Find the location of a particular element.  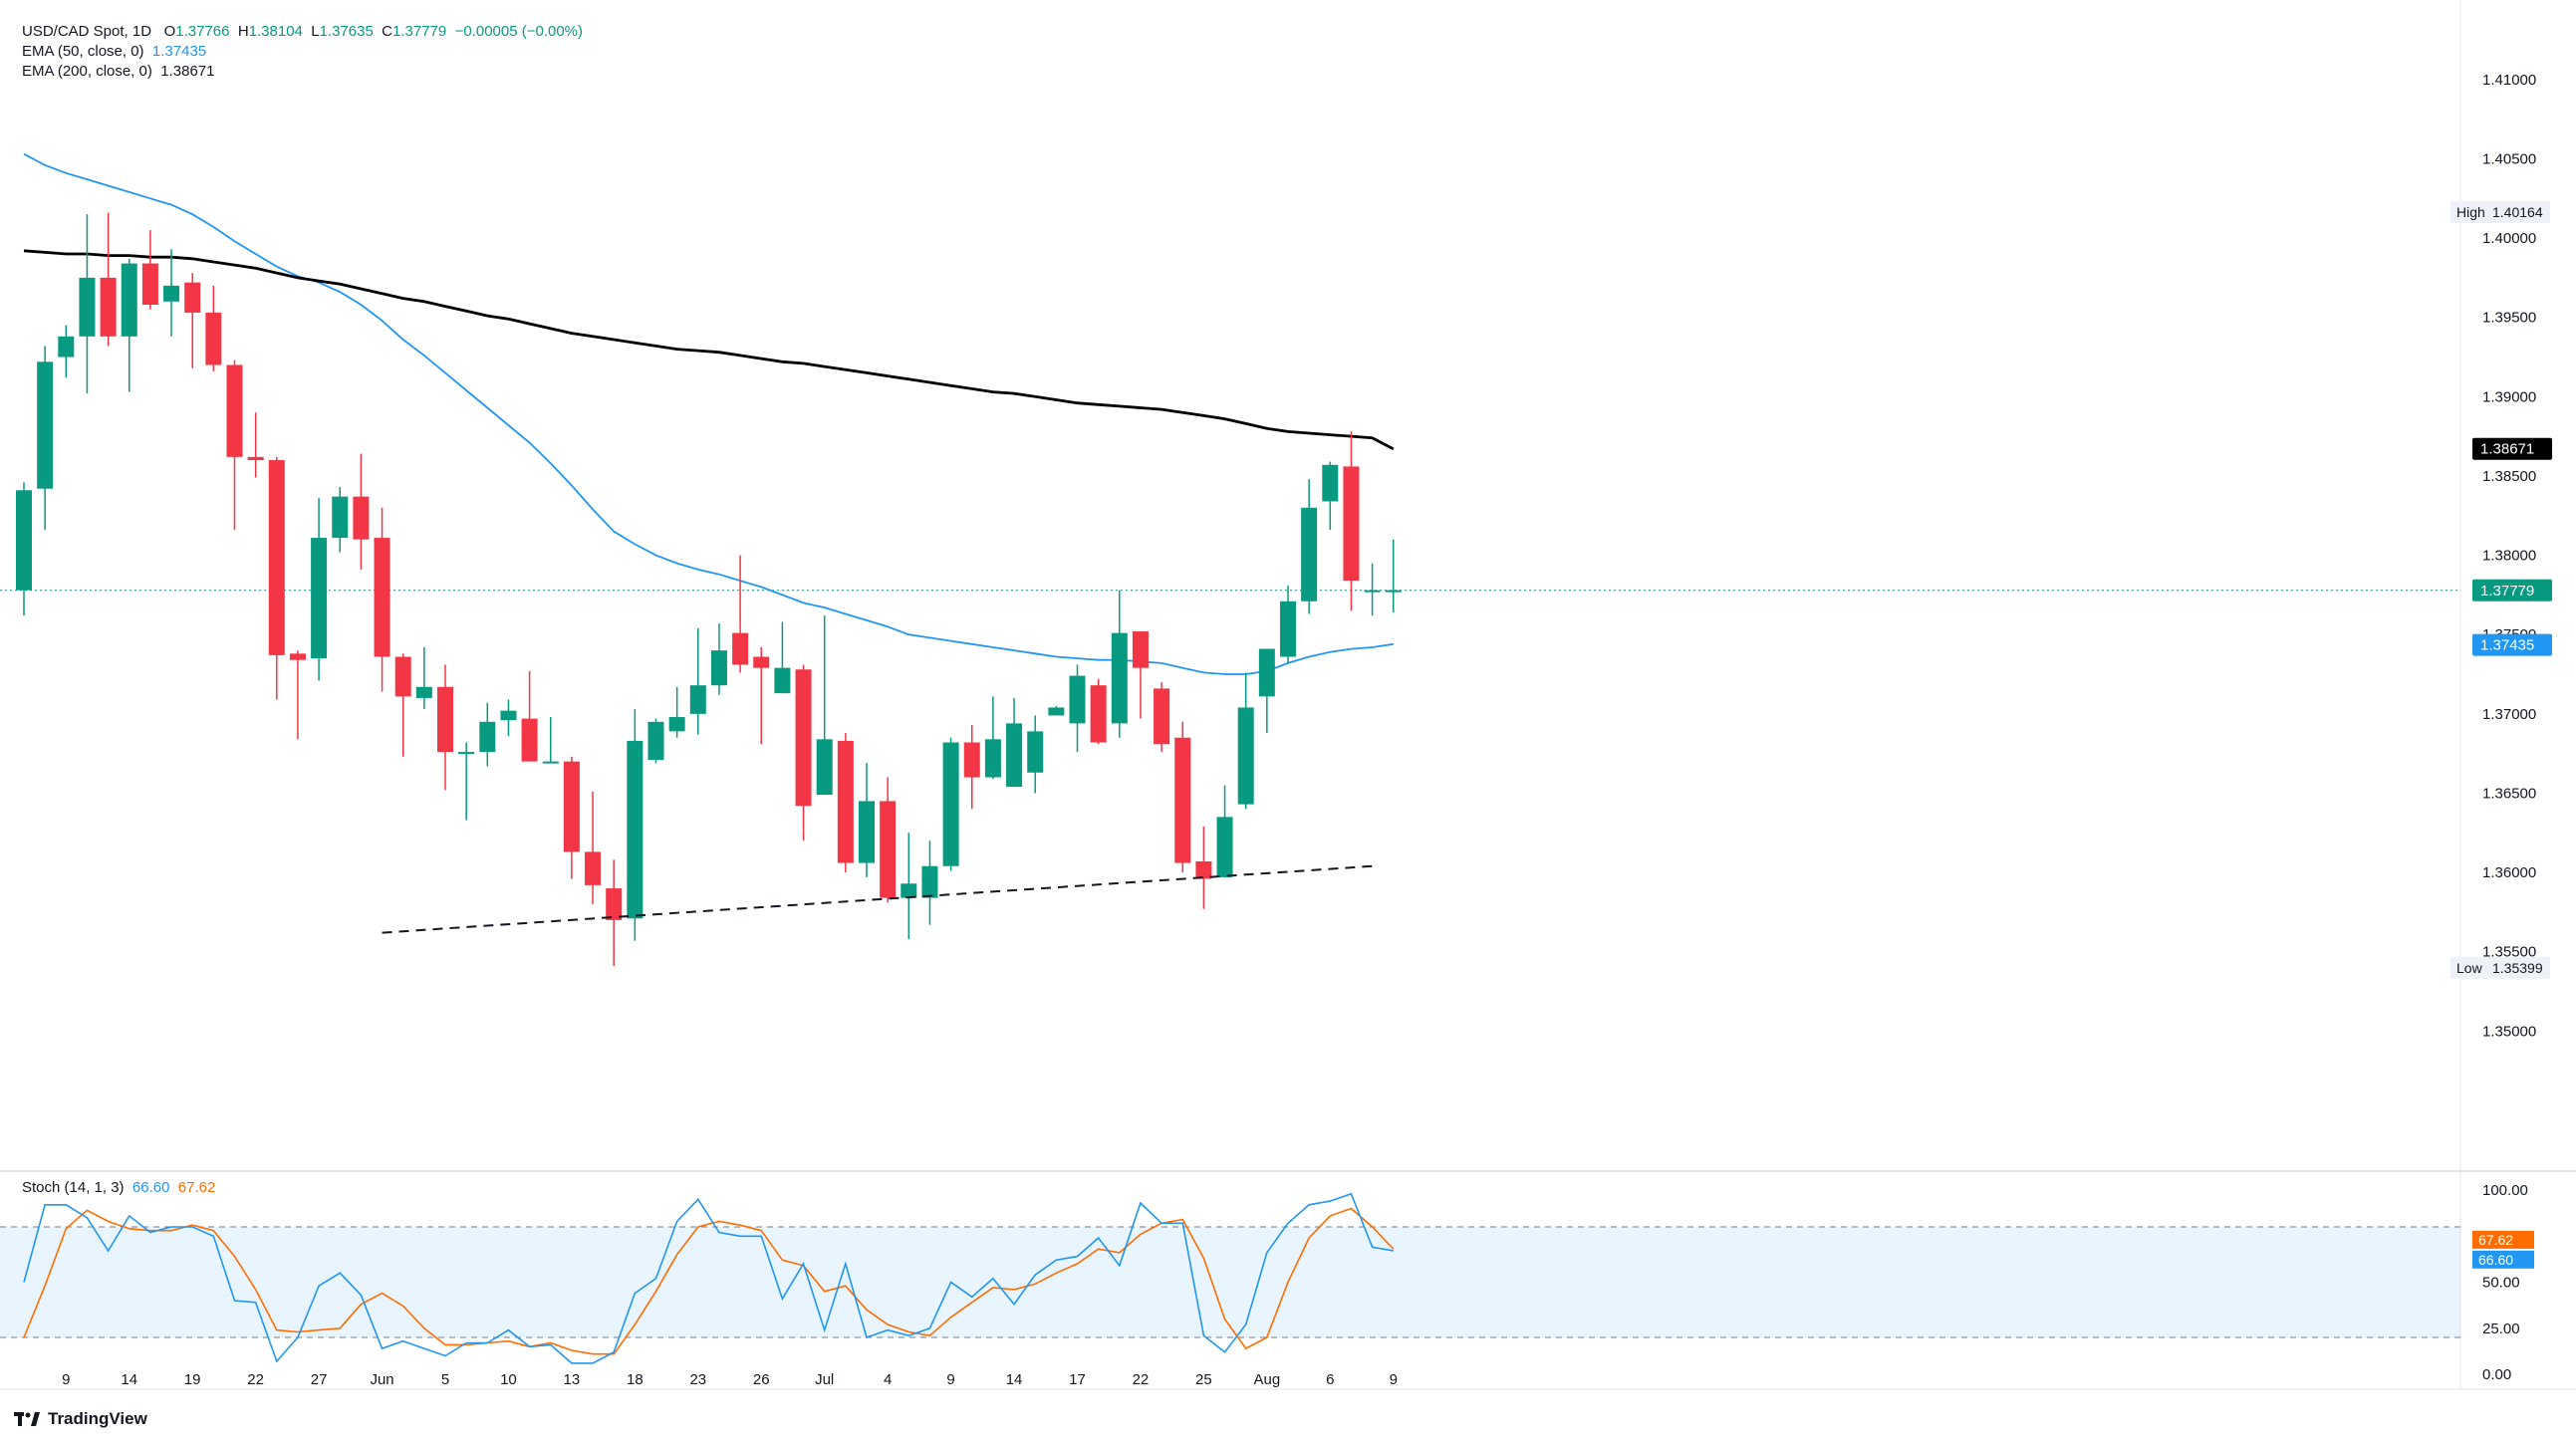

legend-open: 1.37766 is located at coordinates (202, 31).